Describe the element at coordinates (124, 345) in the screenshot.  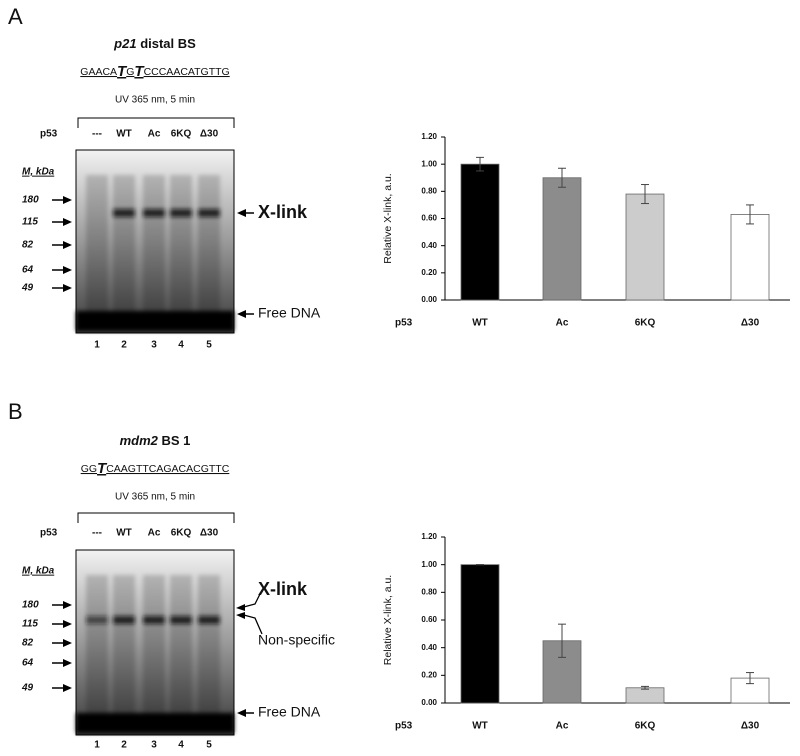
I see `lane-number: 2` at that location.